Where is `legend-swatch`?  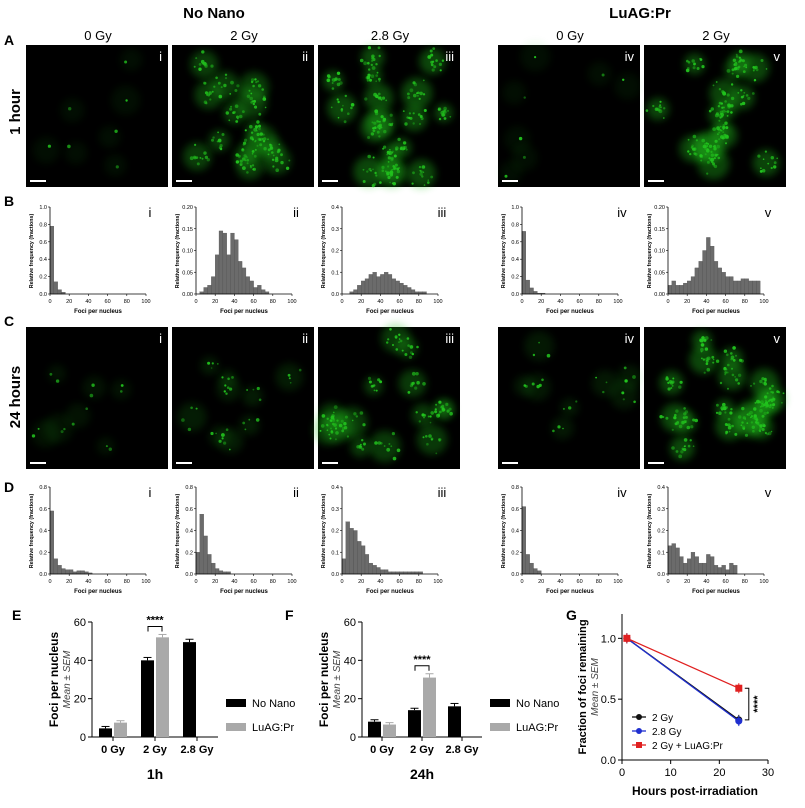 legend-swatch is located at coordinates (500, 703).